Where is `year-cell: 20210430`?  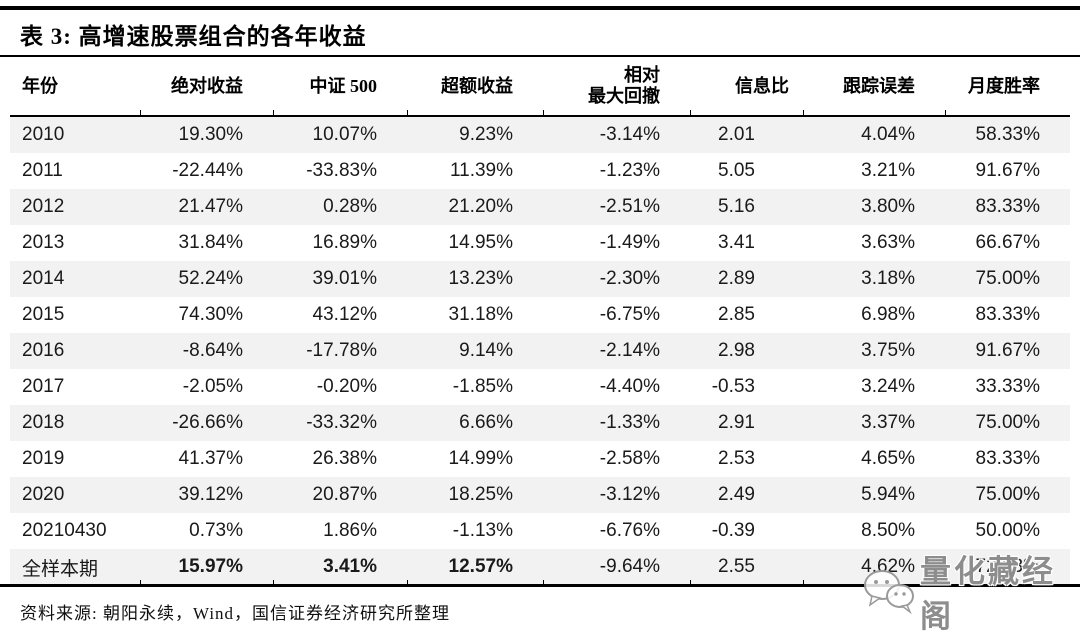 year-cell: 20210430 is located at coordinates (64, 530).